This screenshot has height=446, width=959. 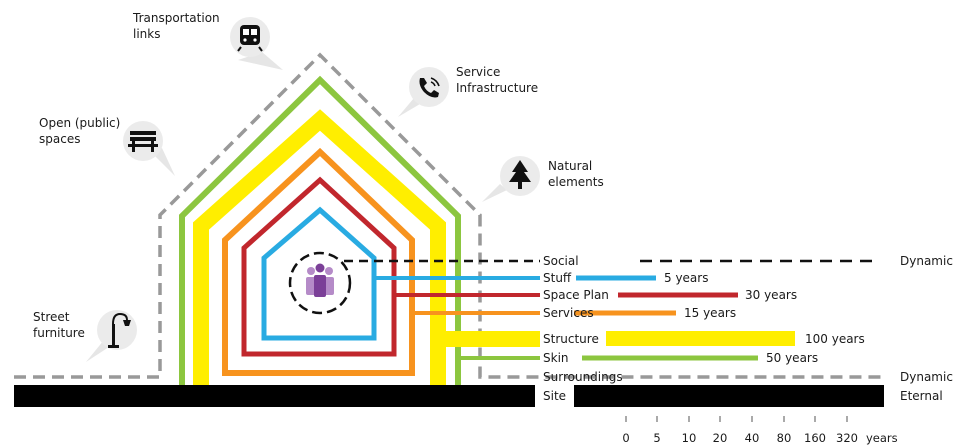 What do you see at coordinates (59, 139) in the screenshot?
I see `open-spaces-label-line2: spaces` at bounding box center [59, 139].